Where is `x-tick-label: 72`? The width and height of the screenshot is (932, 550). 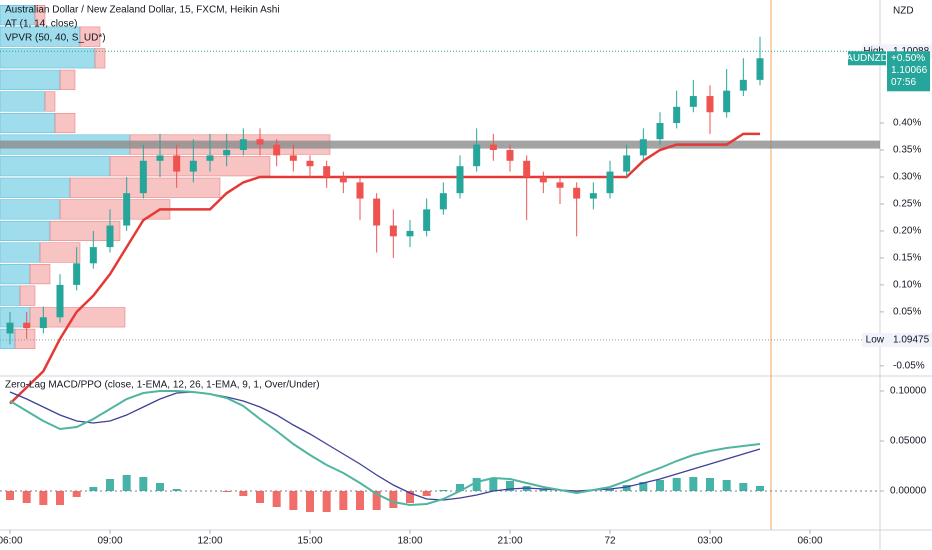 x-tick-label: 72 is located at coordinates (610, 541).